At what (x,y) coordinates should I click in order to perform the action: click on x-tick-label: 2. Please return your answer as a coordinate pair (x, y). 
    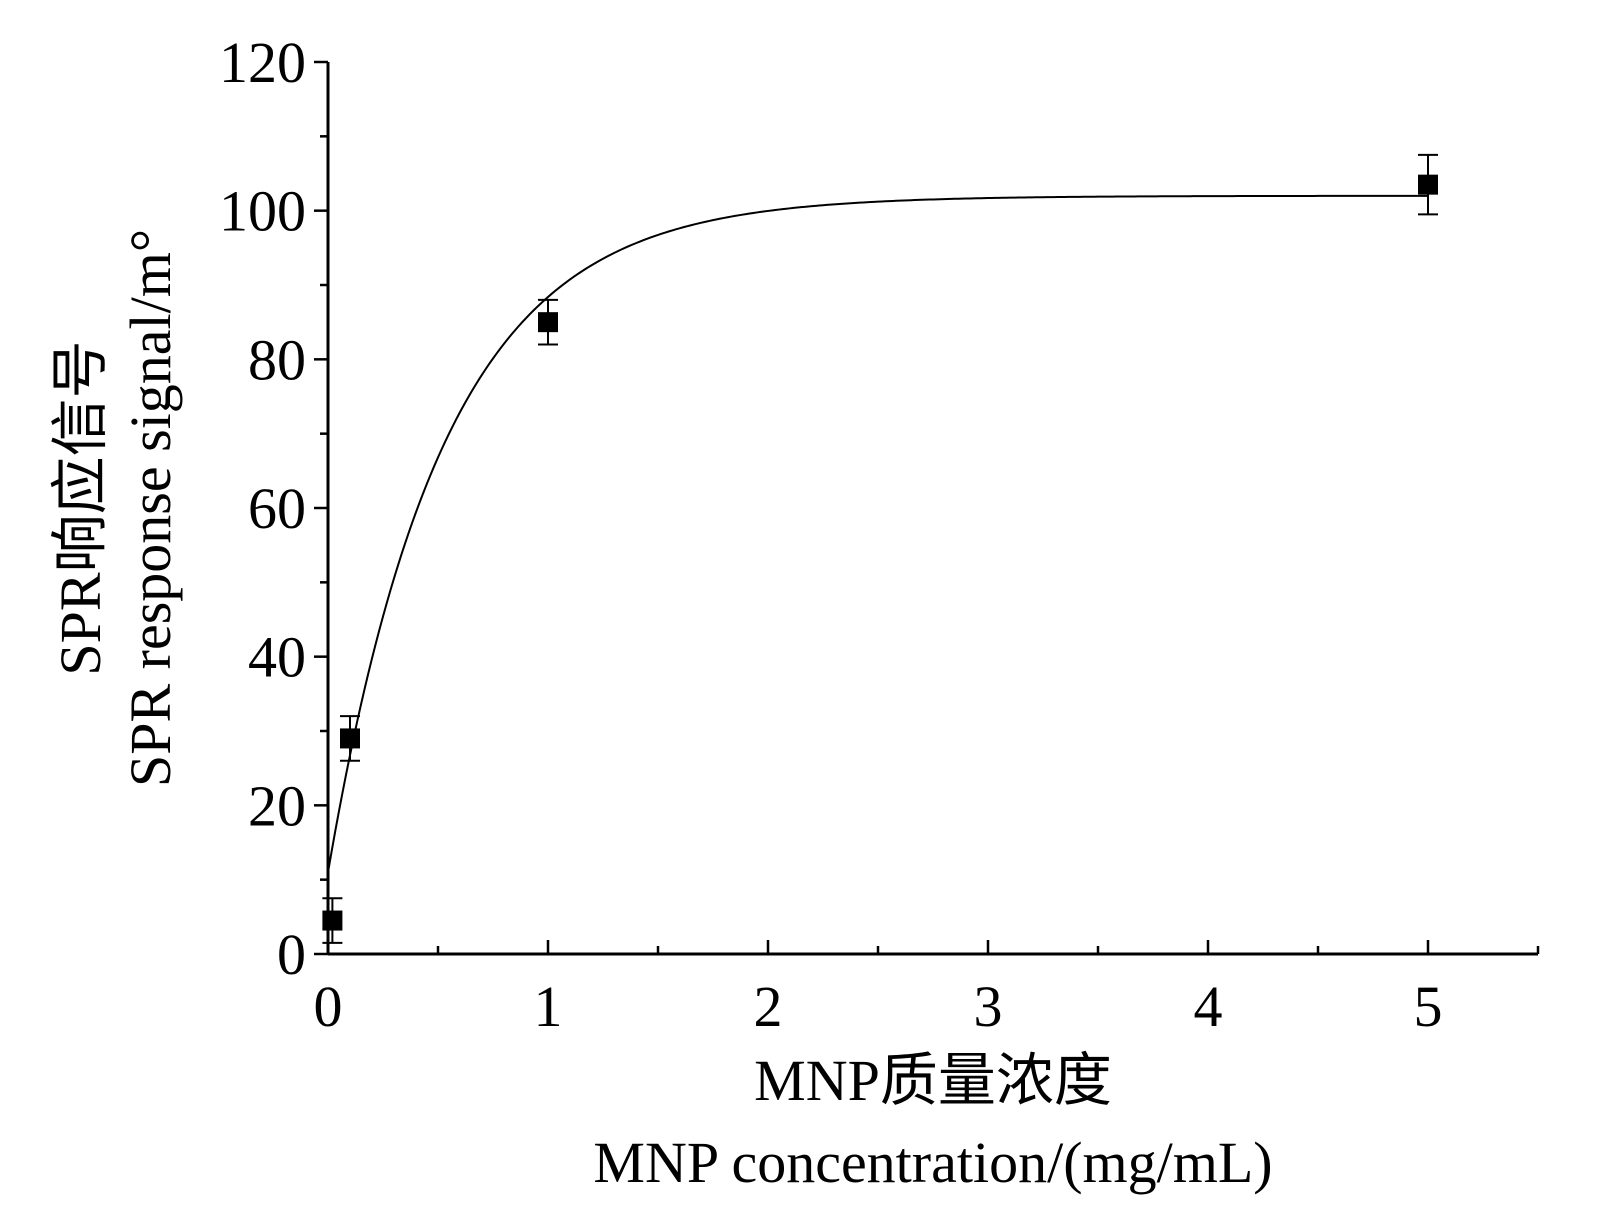
    Looking at the image, I should click on (768, 1006).